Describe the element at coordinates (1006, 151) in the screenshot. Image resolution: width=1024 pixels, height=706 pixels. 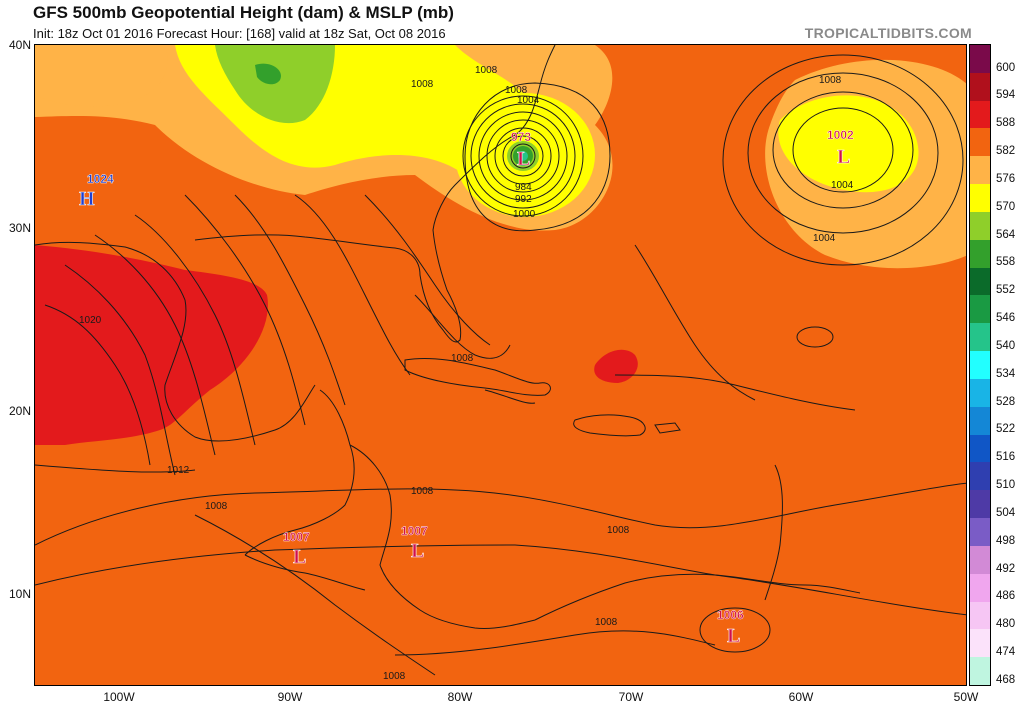
I see `colorbar-level-label: 582` at that location.